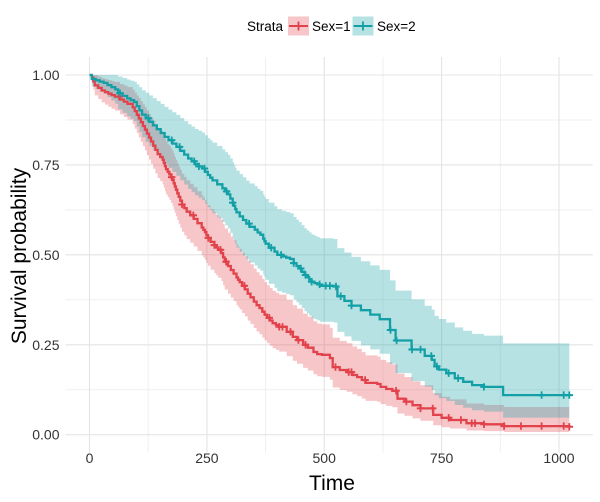 This screenshot has width=600, height=502. What do you see at coordinates (331, 26) in the screenshot?
I see `svg-text: Sex=1` at bounding box center [331, 26].